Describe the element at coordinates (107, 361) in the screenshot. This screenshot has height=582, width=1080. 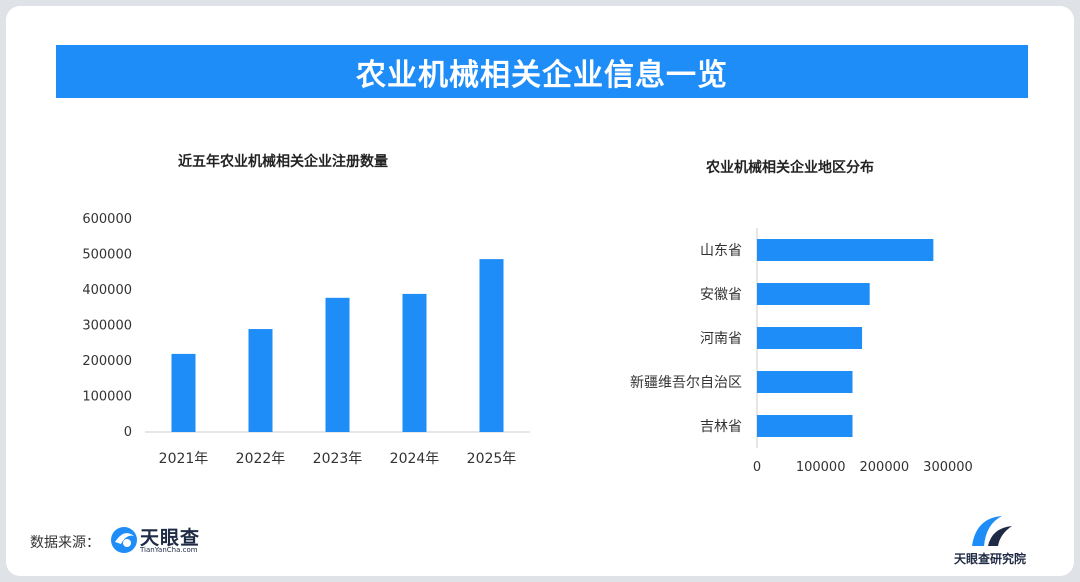
I see `y-tick-label: 200000` at that location.